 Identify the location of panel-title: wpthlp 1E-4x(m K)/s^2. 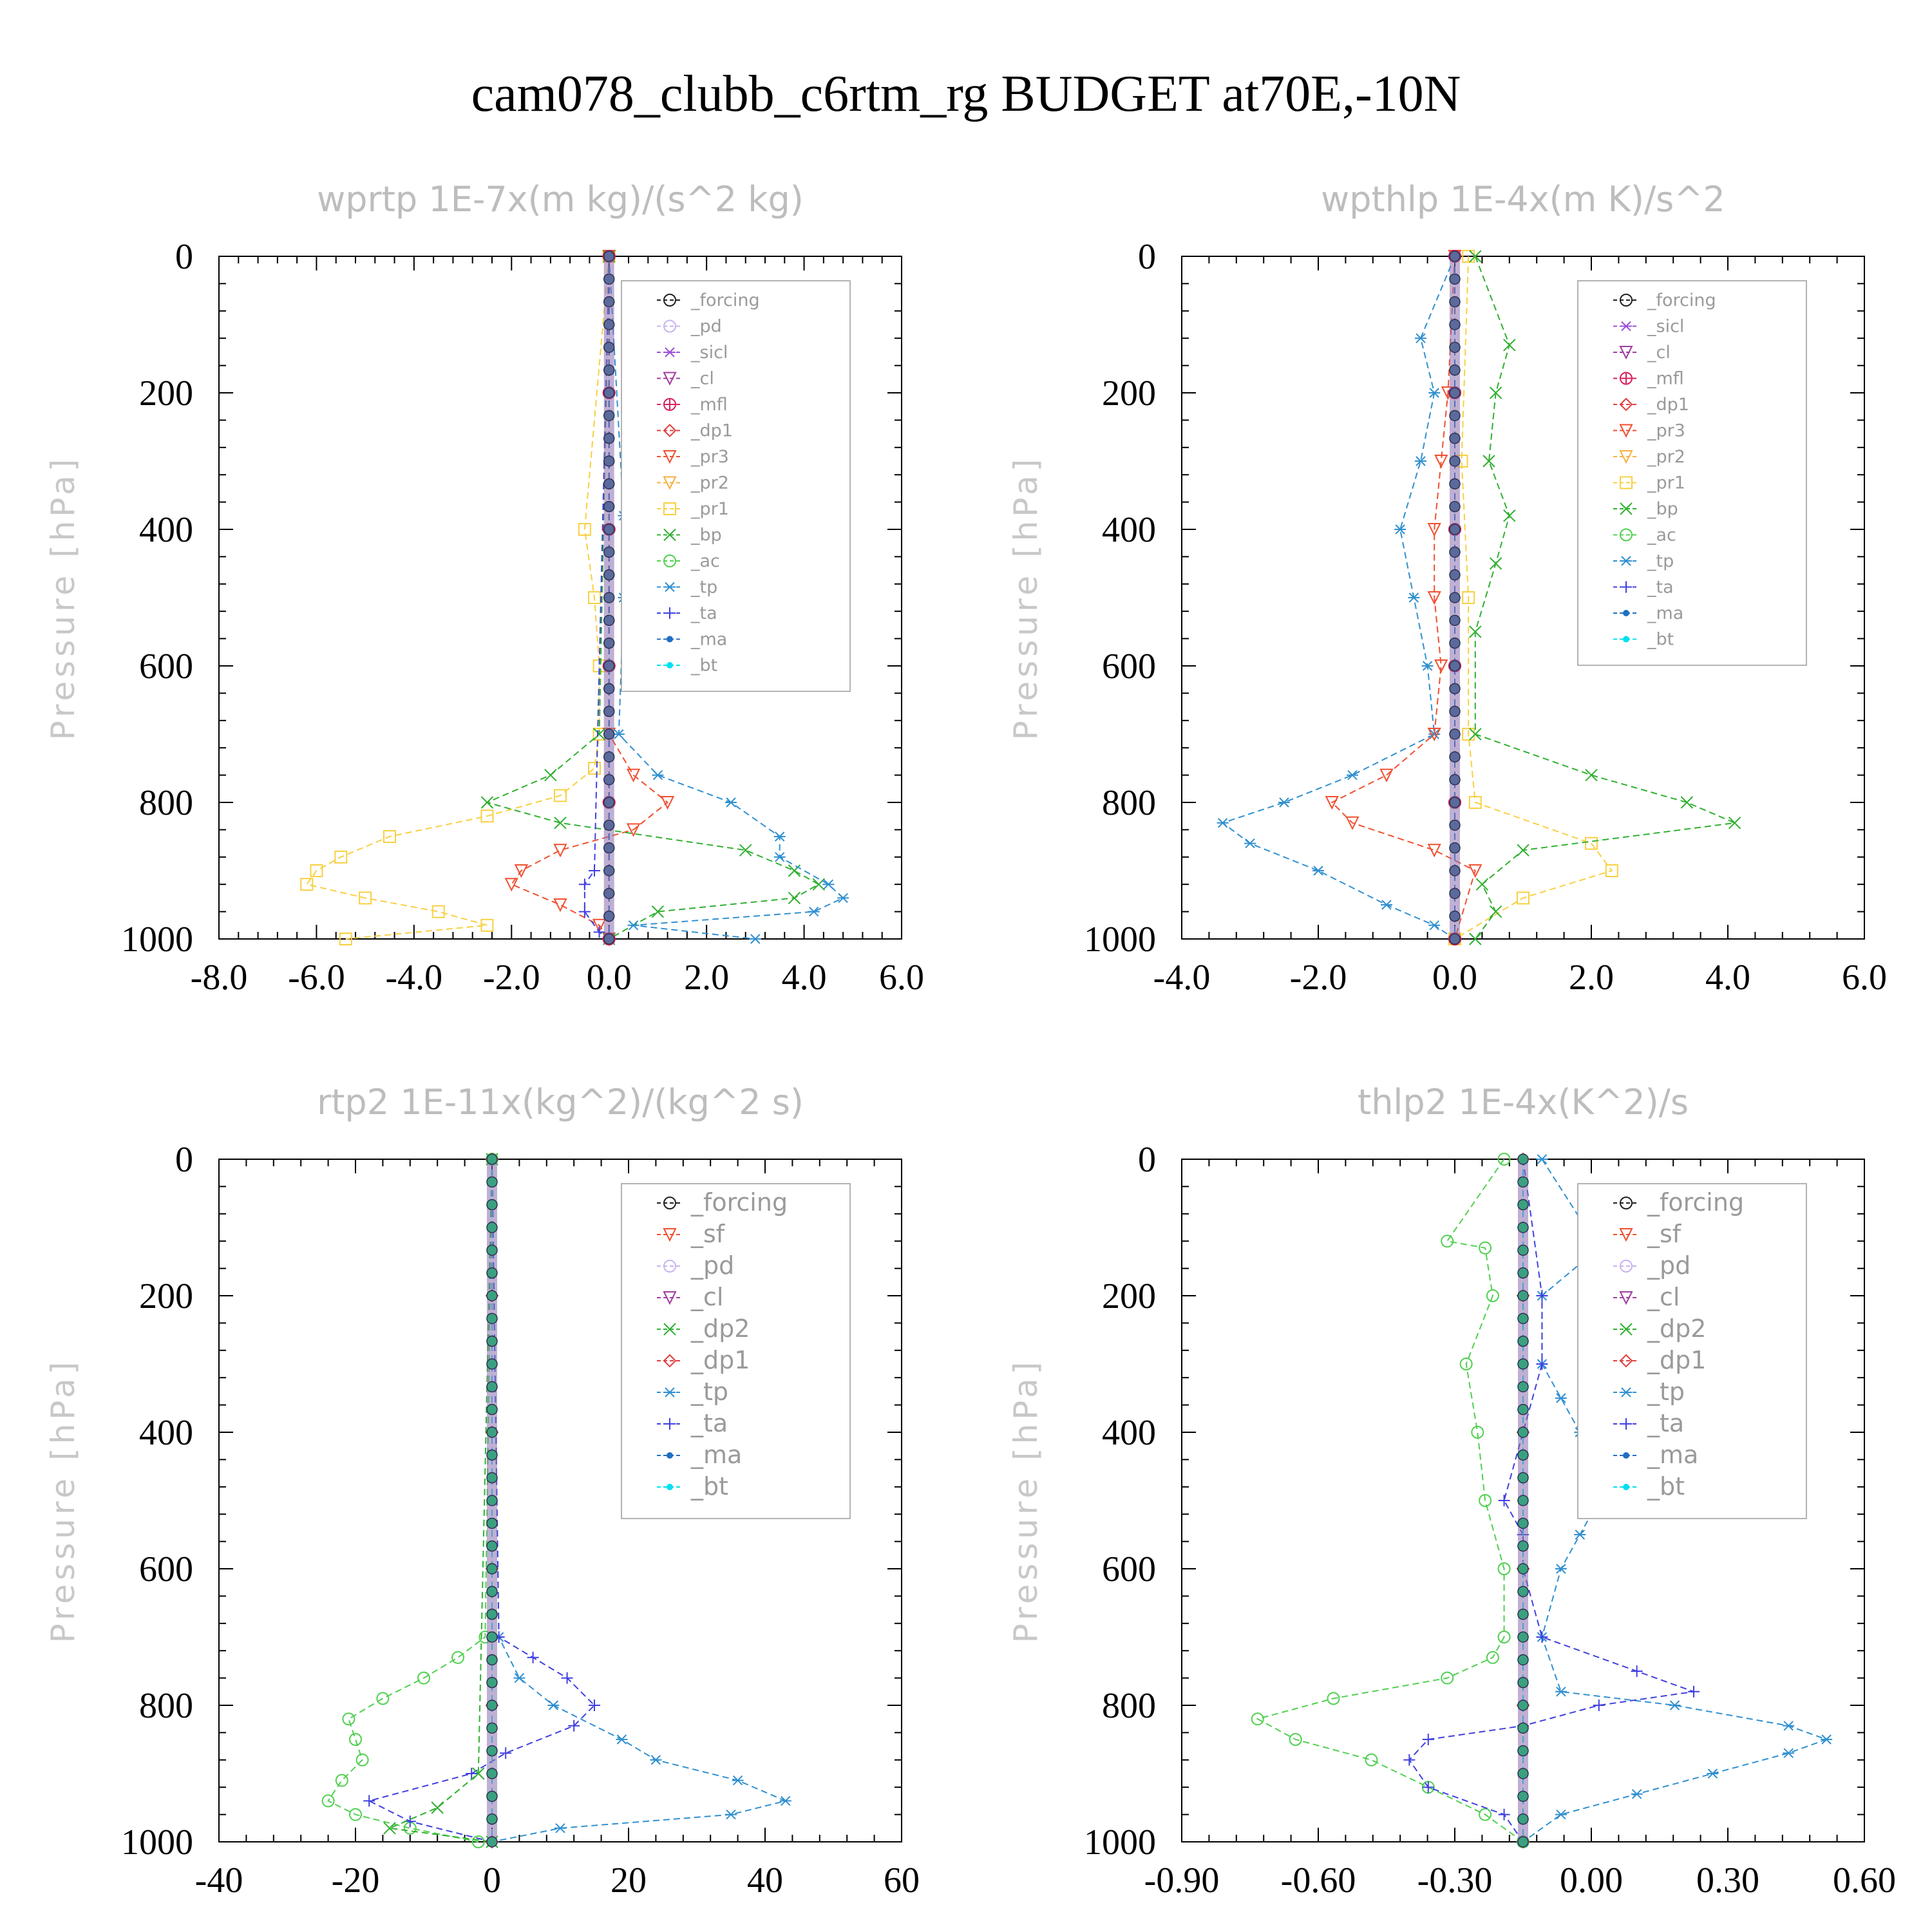
(1523, 199).